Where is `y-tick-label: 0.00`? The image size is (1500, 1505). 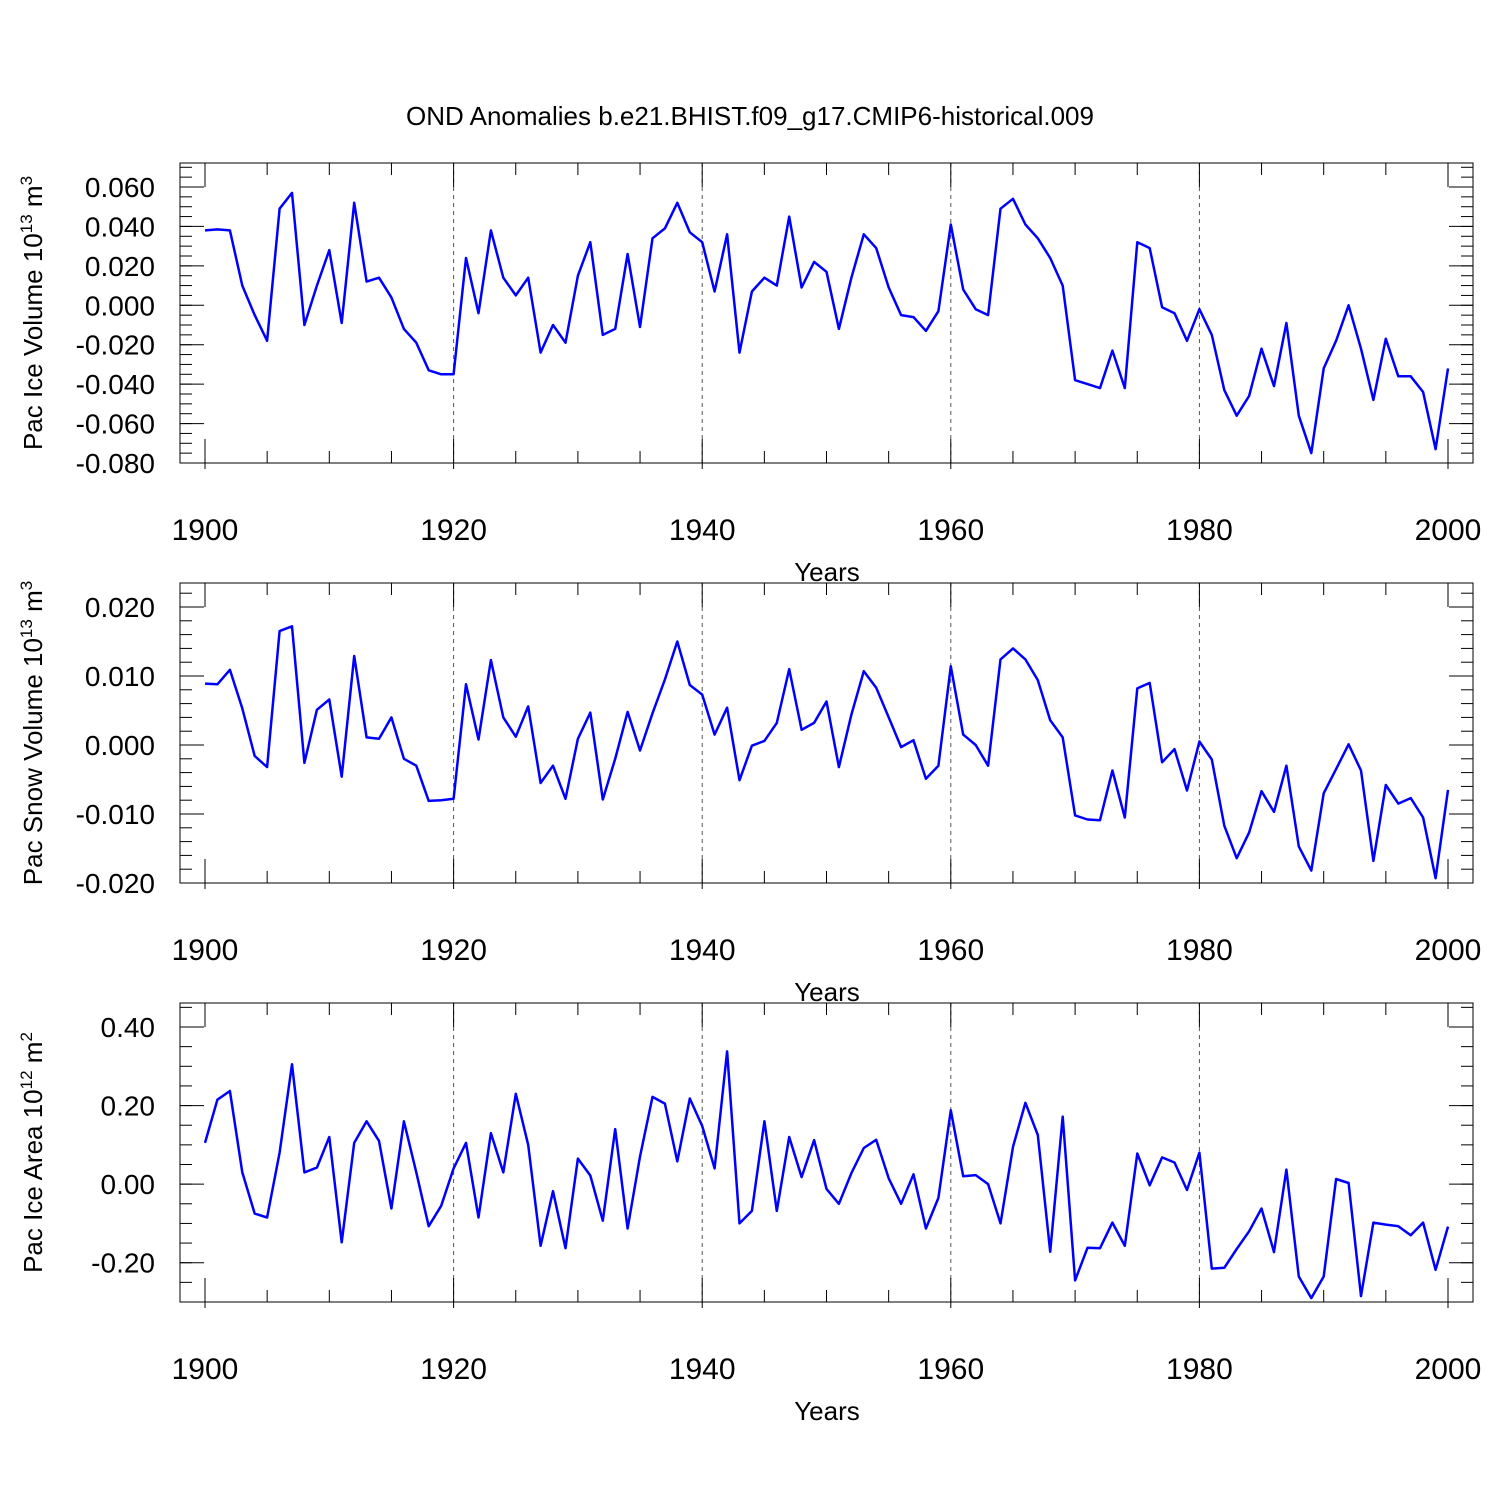 y-tick-label: 0.00 is located at coordinates (128, 1184).